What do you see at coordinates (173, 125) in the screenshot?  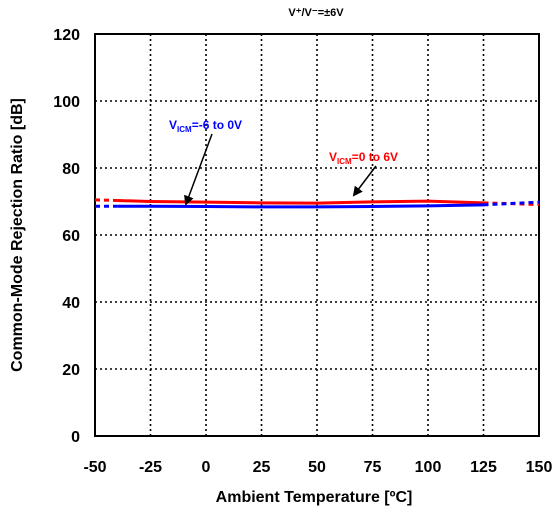 I see `annotation-blue-main: V` at bounding box center [173, 125].